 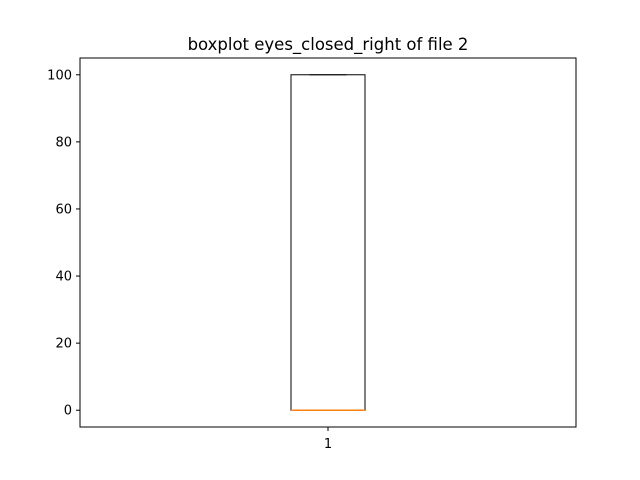 I want to click on x-tick-label: 1, so click(x=328, y=444).